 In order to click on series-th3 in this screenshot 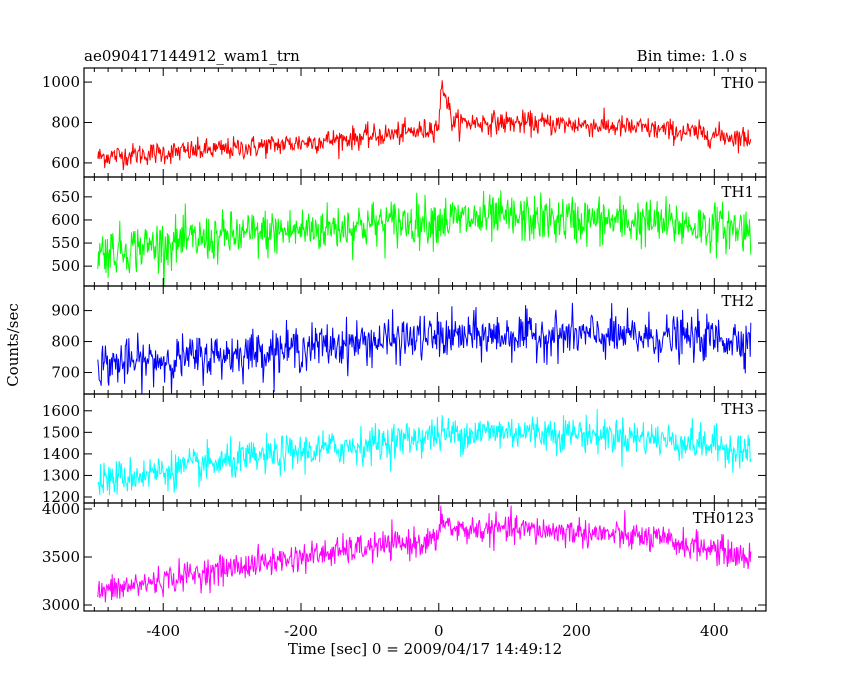, I will do `click(424, 452)`.